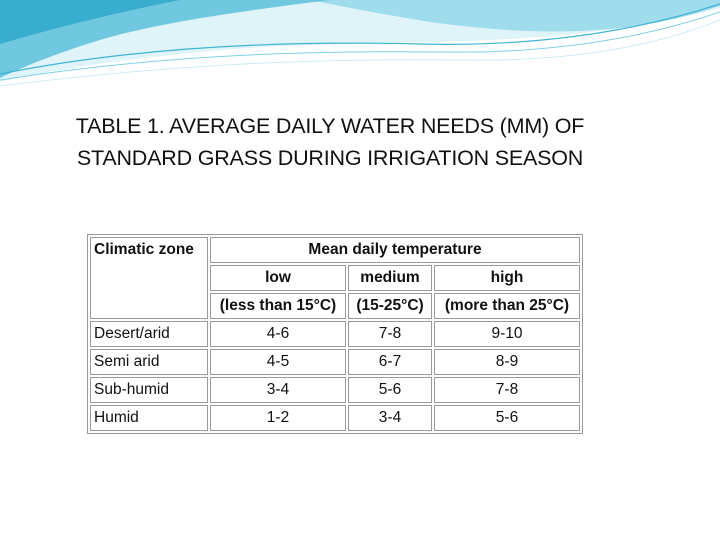  What do you see at coordinates (149, 390) in the screenshot?
I see `zone-cell: Sub-humid` at bounding box center [149, 390].